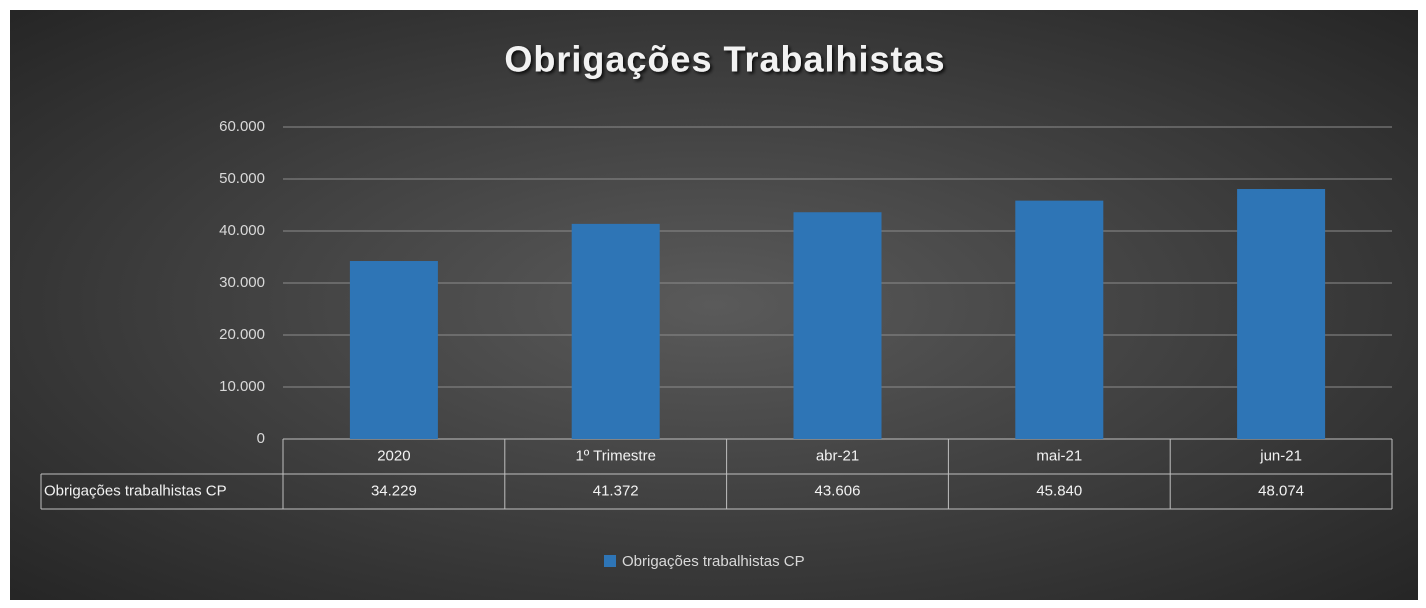  What do you see at coordinates (242, 334) in the screenshot?
I see `y-tick-label: 20.000` at bounding box center [242, 334].